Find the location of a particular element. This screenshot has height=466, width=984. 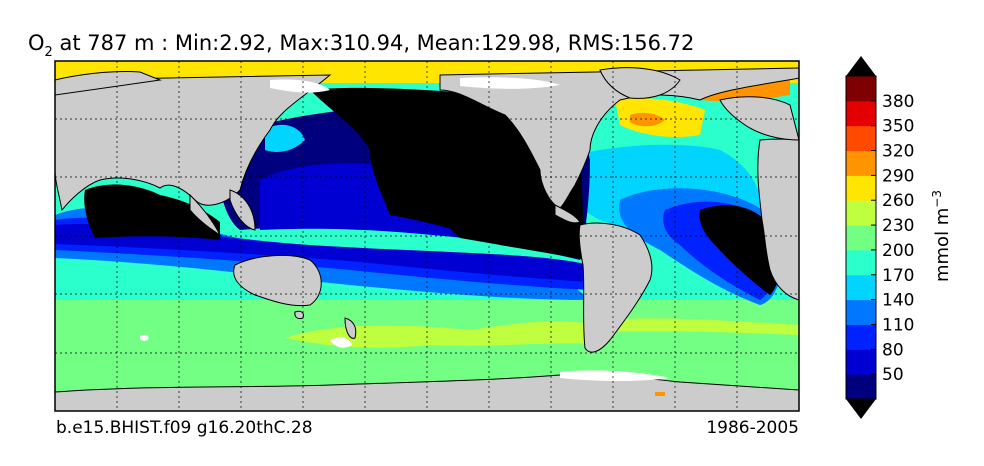

colorbar-tick-label: 170 is located at coordinates (898, 276).